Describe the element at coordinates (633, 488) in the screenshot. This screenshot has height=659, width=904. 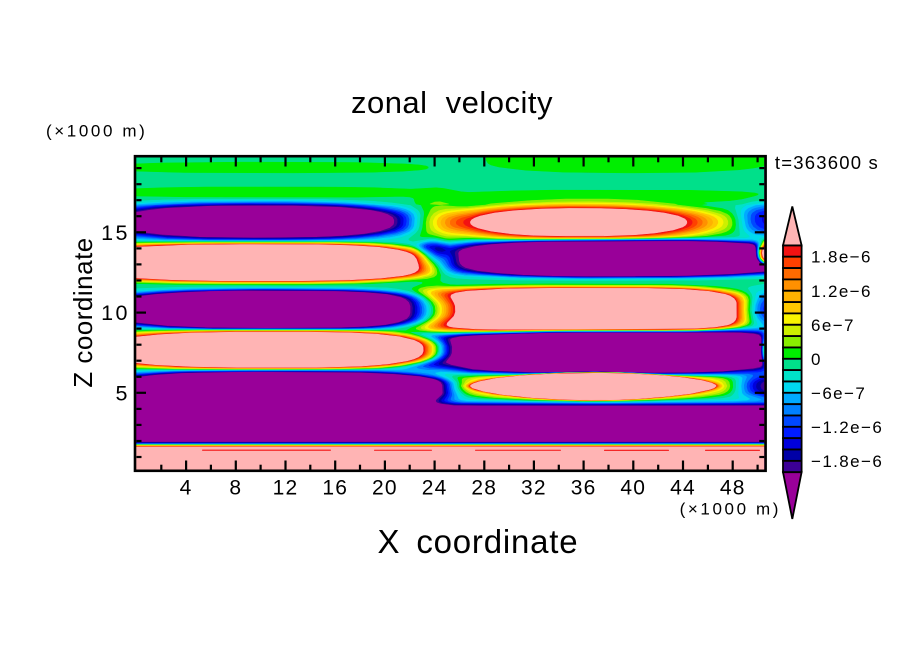
I see `svg-text: 40` at that location.